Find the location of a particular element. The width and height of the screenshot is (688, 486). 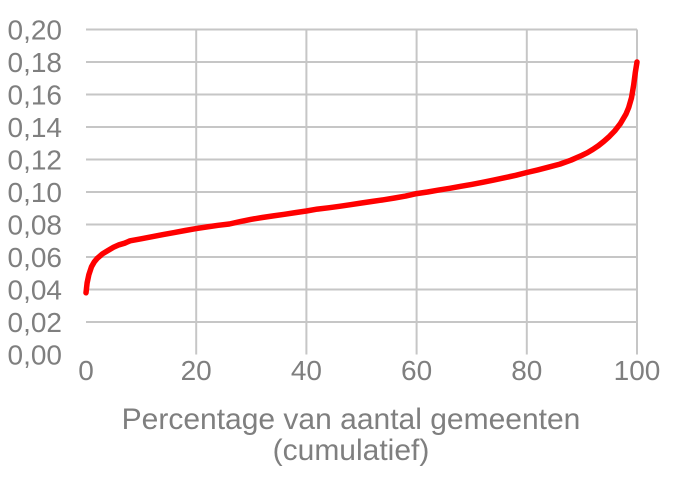

x-axis-tick-label: 100 is located at coordinates (637, 370).